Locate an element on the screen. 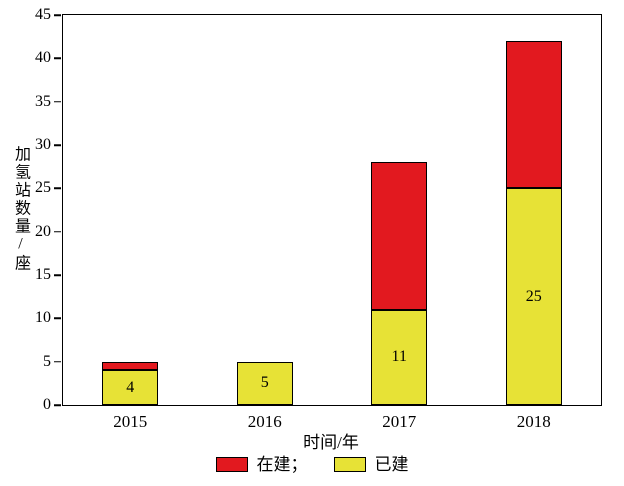 This screenshot has width=624, height=486. bar-segment: 4 is located at coordinates (130, 387).